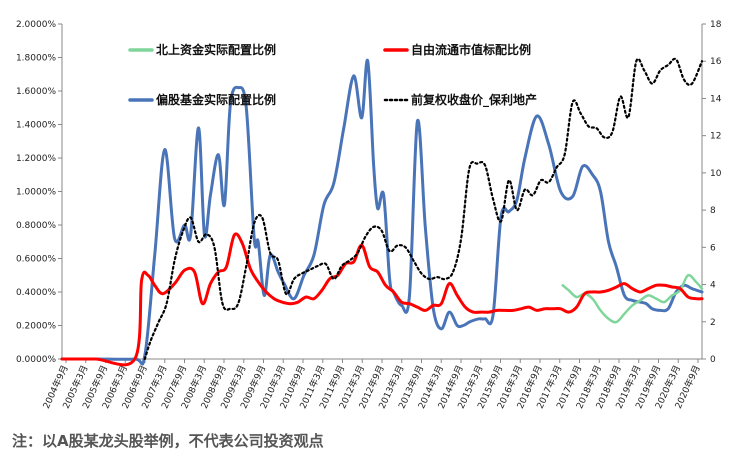  I want to click on right-tick-label: 8, so click(713, 211).